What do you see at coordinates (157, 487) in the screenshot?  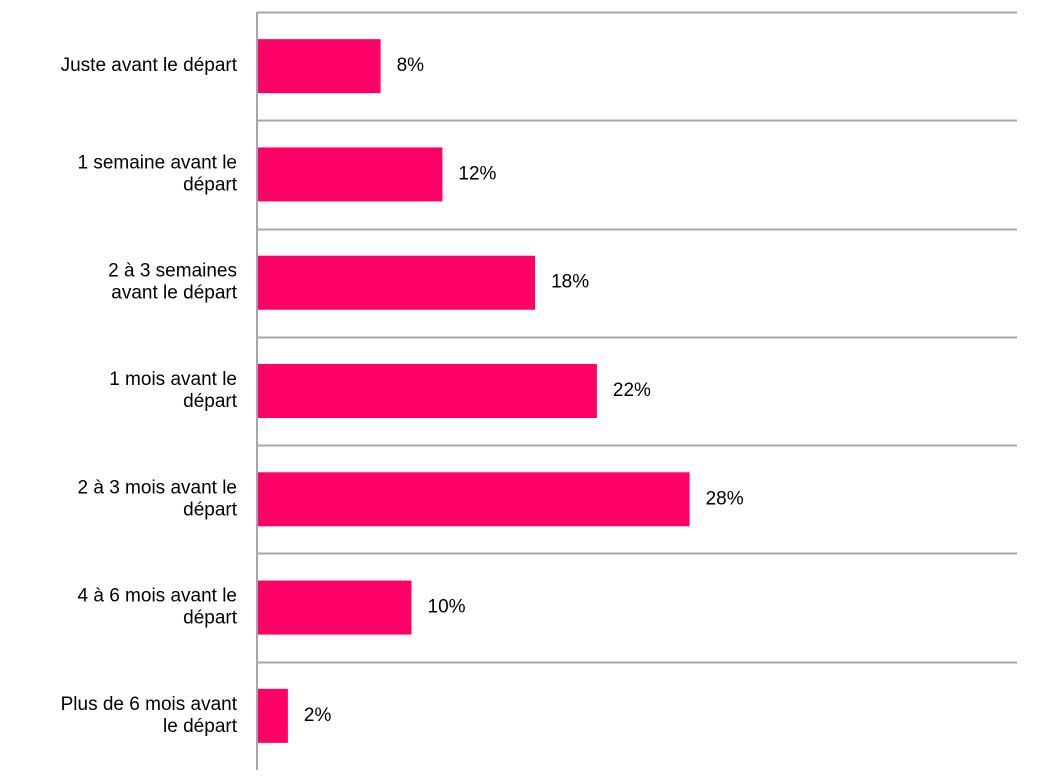 I see `category-label-line: 2 à 3 mois avant le` at bounding box center [157, 487].